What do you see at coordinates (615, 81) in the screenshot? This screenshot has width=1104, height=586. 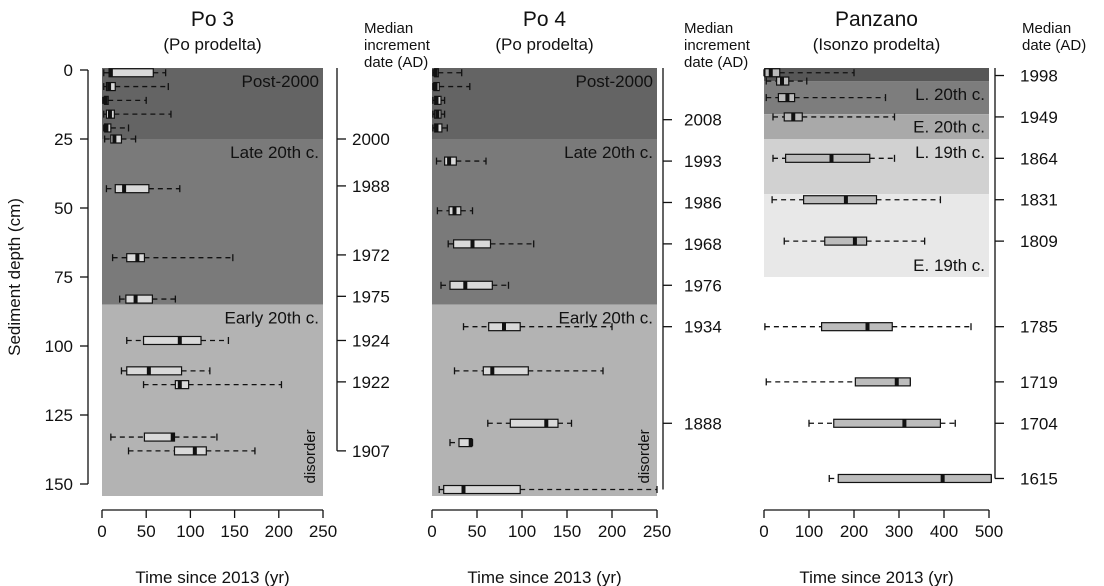 I see `zone-label: Post-2000` at bounding box center [615, 81].